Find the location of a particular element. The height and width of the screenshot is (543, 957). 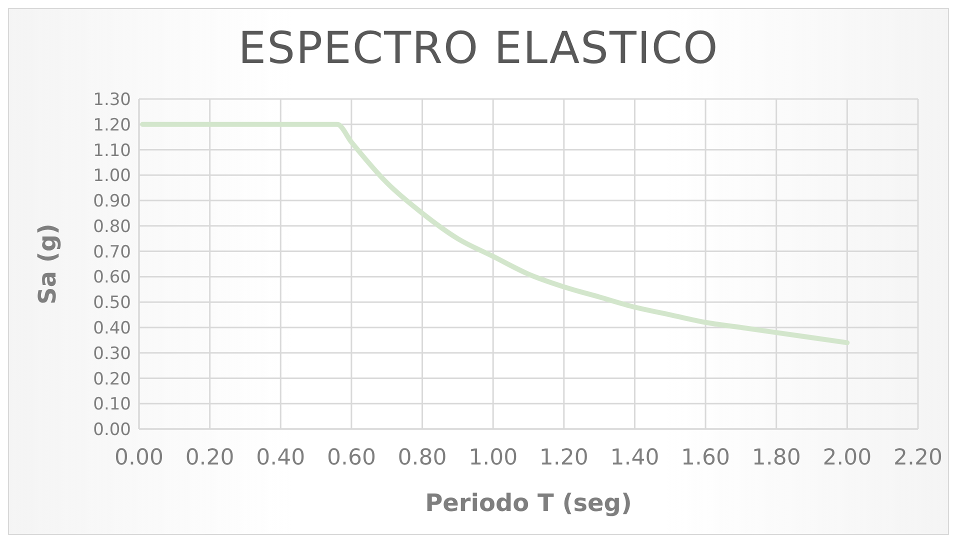

y-tick-label: 0.40 is located at coordinates (112, 328).